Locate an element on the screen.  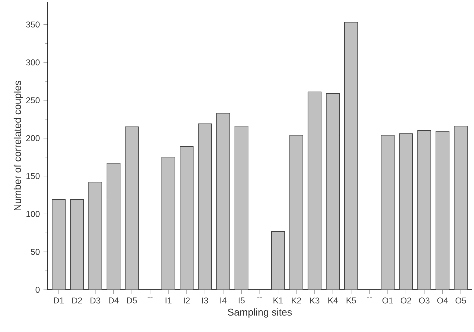
x-tick-label: D4 is located at coordinates (114, 301).